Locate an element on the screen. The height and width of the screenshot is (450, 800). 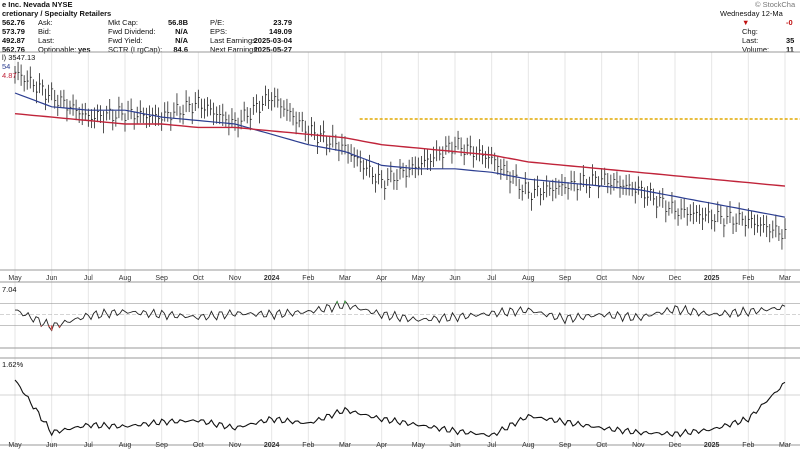
x-tick-label-8: Feb is located at coordinates (308, 278).